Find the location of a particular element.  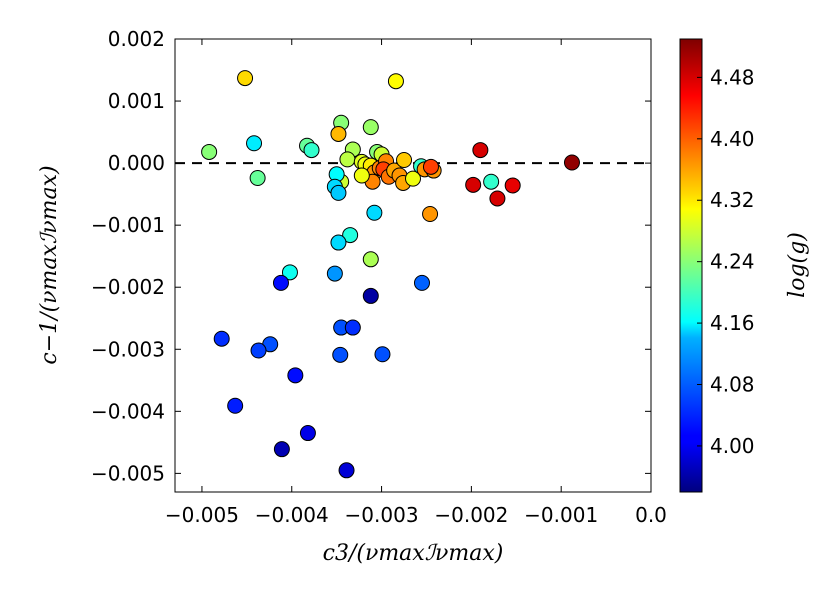

y-tick-label: 0.000 is located at coordinates (136, 163).